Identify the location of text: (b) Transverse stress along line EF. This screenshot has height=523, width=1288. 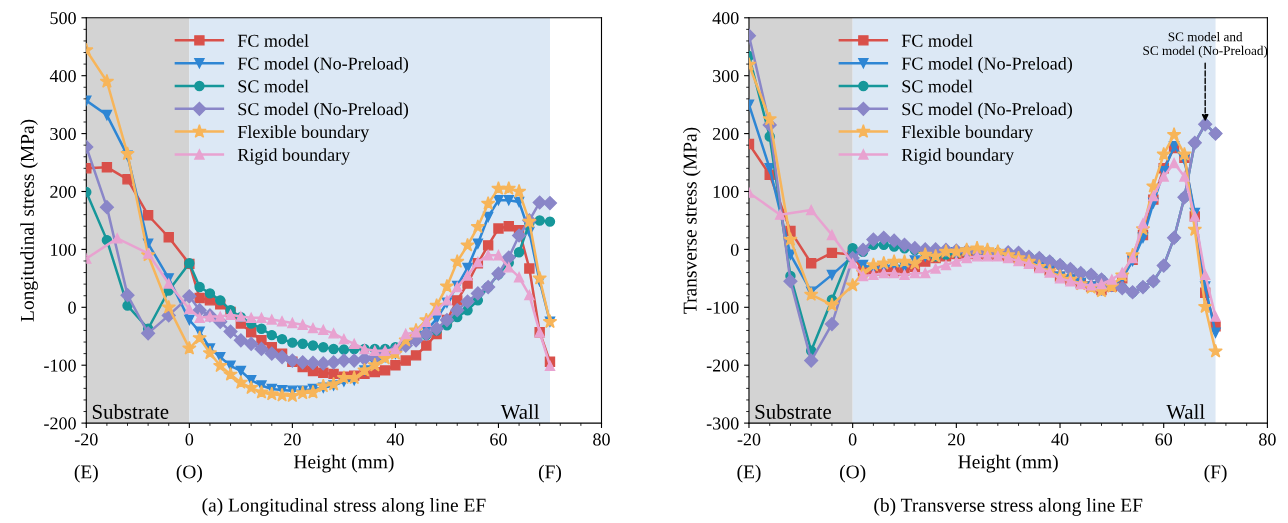
(1008, 507).